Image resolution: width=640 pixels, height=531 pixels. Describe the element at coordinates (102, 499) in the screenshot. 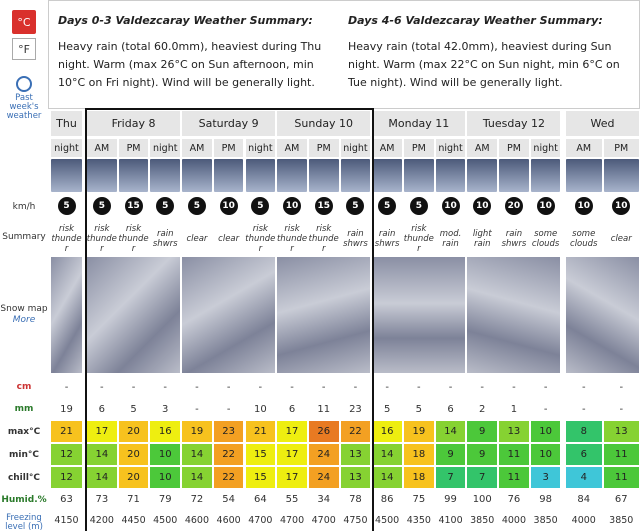

I see `humid-cell: 73` at that location.